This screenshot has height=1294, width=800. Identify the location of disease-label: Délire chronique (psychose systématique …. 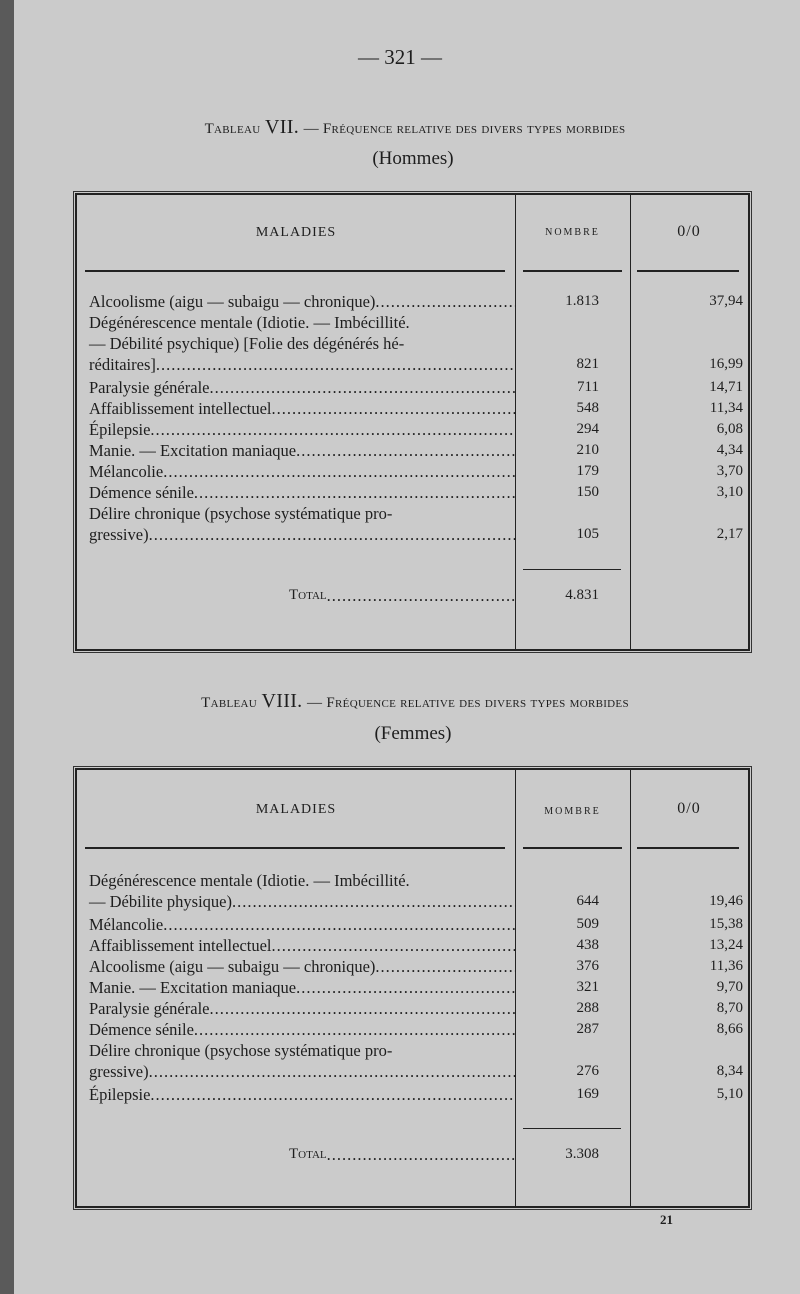
(302, 524).